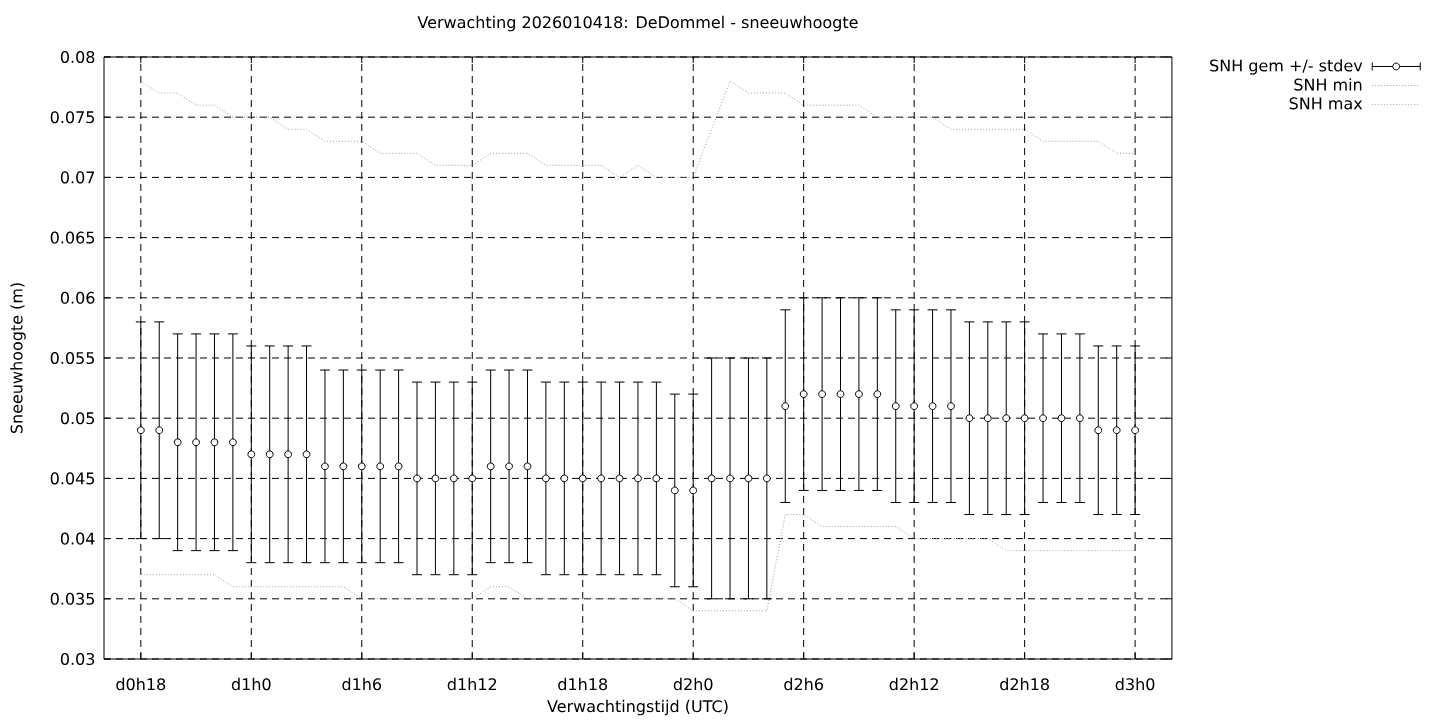 This screenshot has width=1440, height=720. Describe the element at coordinates (1024, 684) in the screenshot. I see `x-tick-label: d2h18` at that location.